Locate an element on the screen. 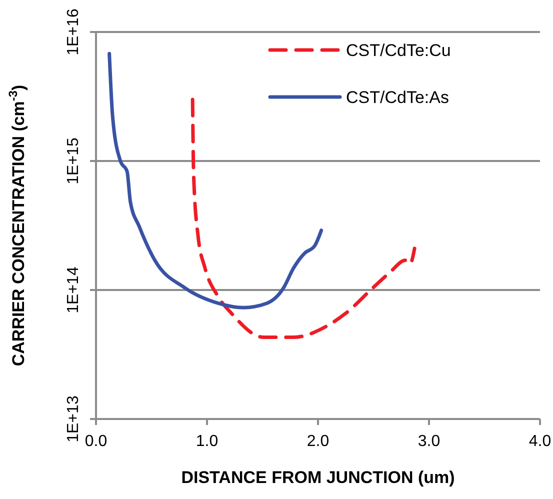 This screenshot has height=499, width=553. x-tick-label: 2.0 is located at coordinates (318, 441).